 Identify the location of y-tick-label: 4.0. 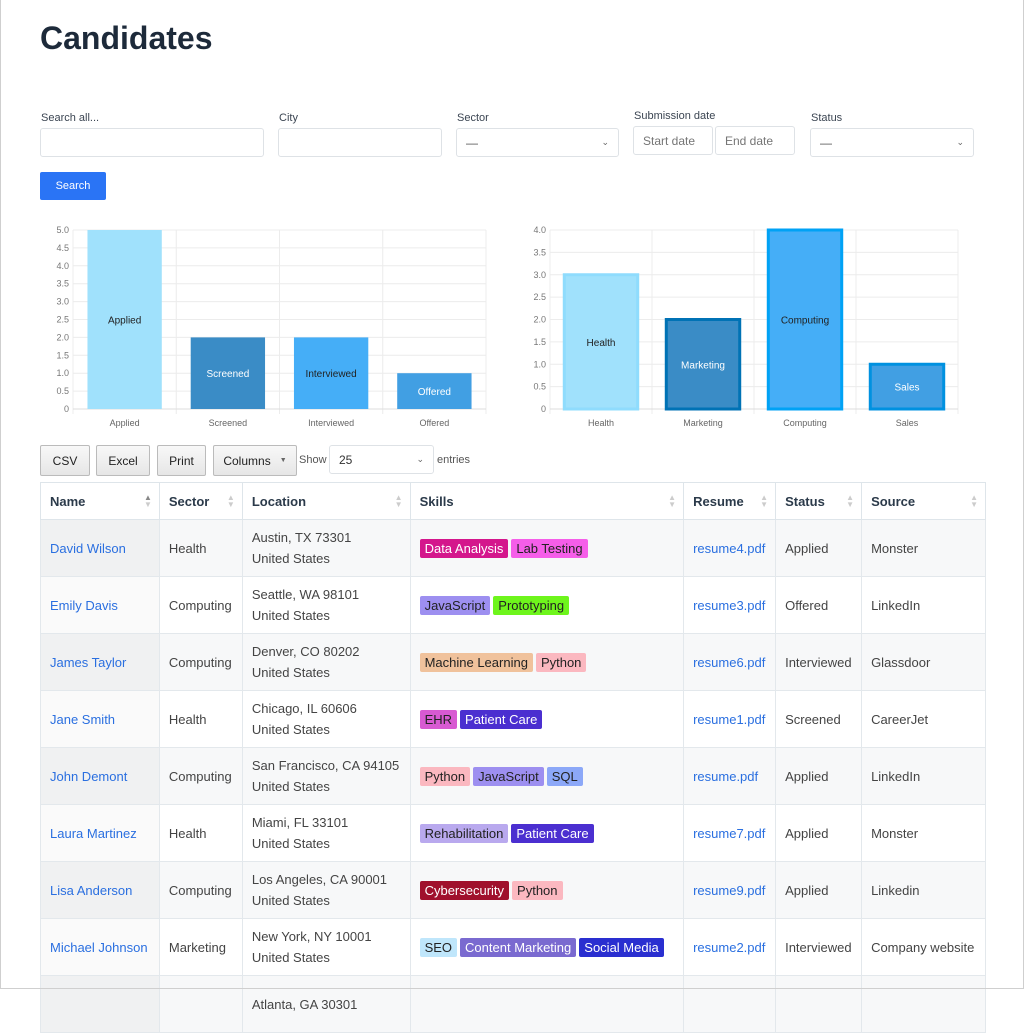
(62, 266).